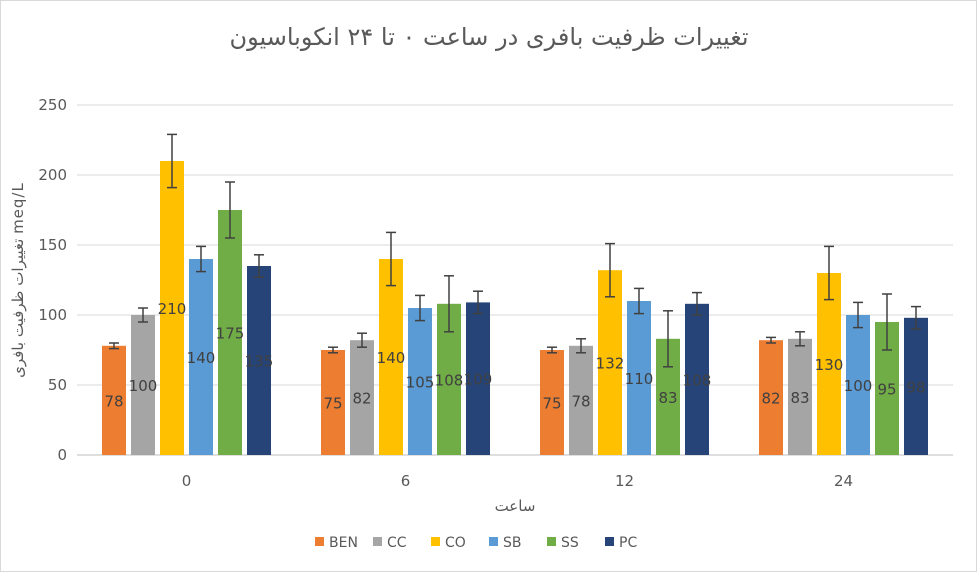 The width and height of the screenshot is (977, 572). I want to click on y-axis-ticks: 0 50 100 150 200 250, so click(52, 280).